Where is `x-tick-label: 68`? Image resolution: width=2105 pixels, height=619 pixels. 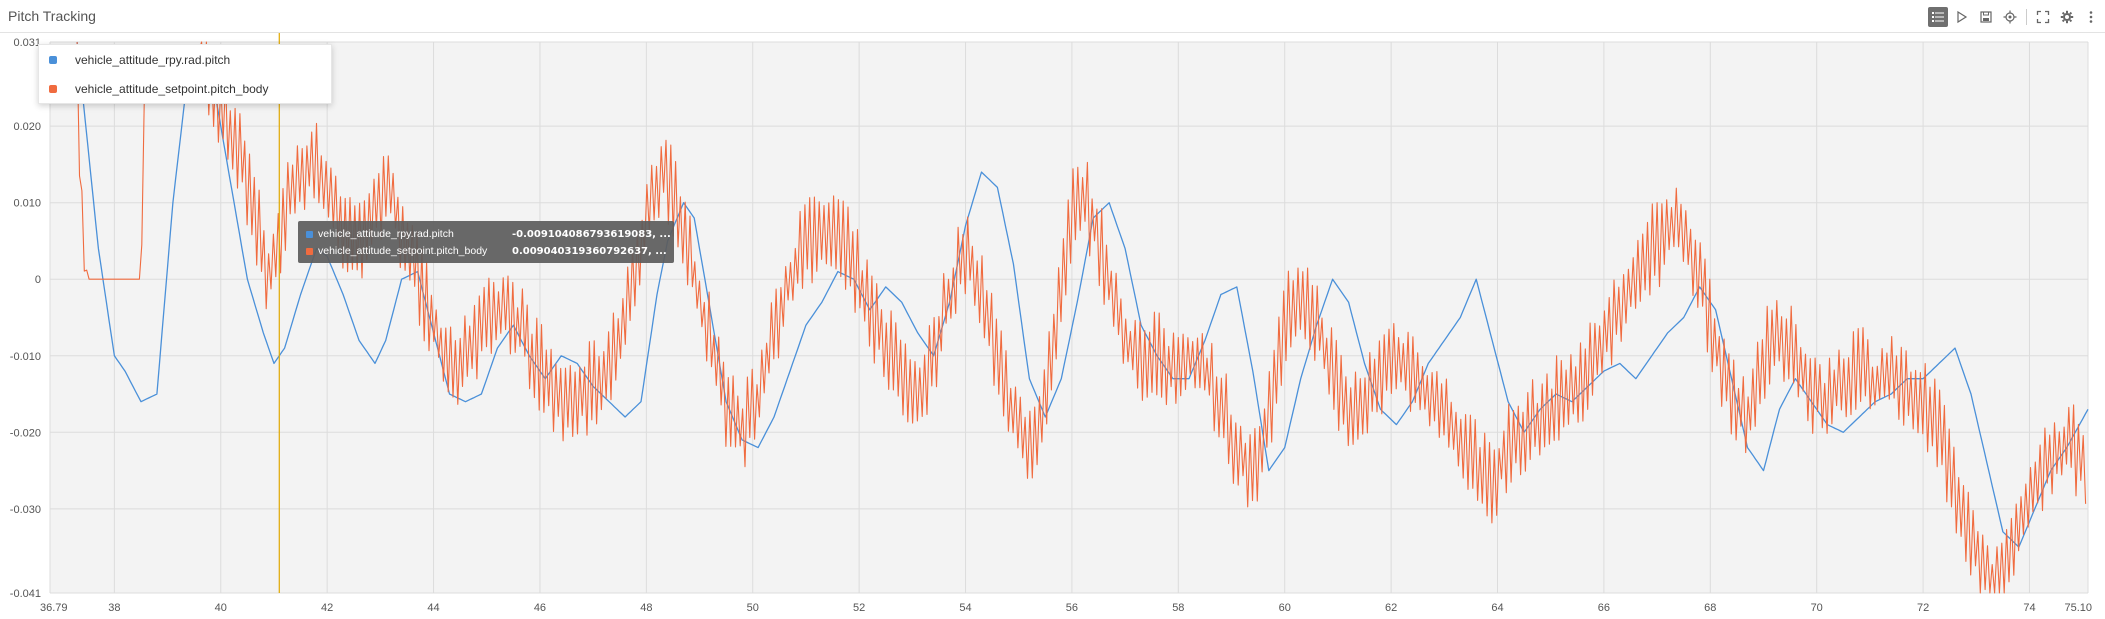 x-tick-label: 68 is located at coordinates (1710, 608).